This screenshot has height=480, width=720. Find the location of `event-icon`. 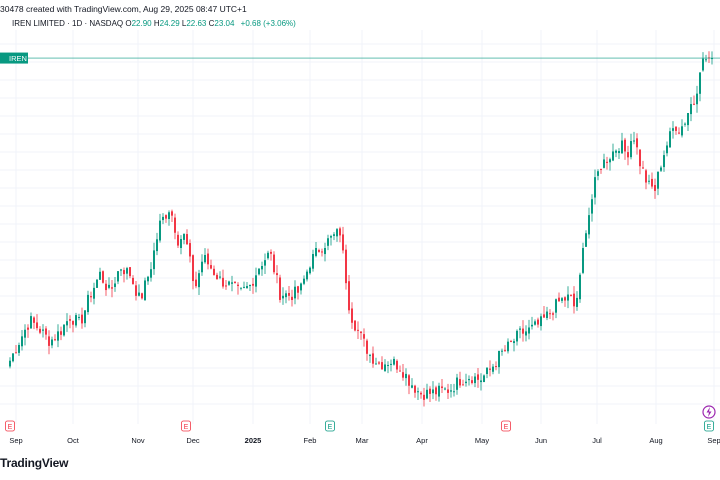

event-icon is located at coordinates (709, 412).